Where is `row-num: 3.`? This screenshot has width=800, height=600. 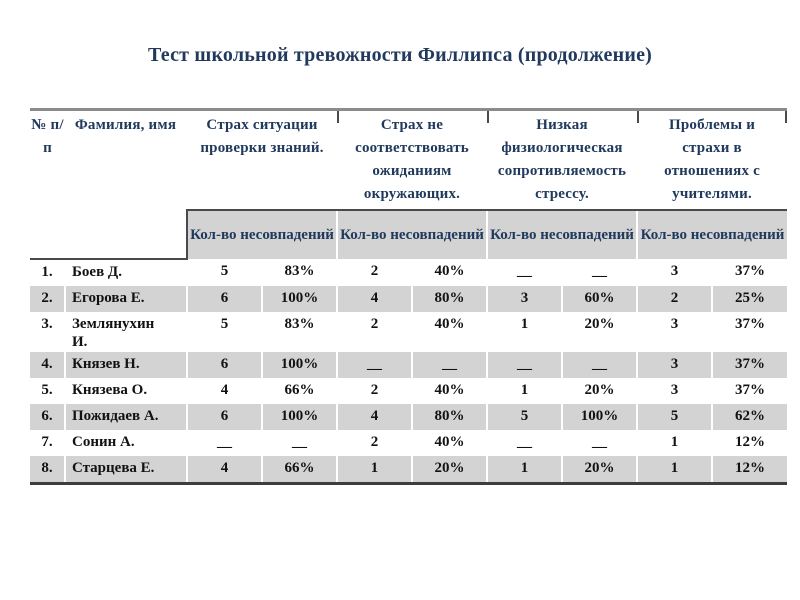
row-num: 3. is located at coordinates (47, 324).